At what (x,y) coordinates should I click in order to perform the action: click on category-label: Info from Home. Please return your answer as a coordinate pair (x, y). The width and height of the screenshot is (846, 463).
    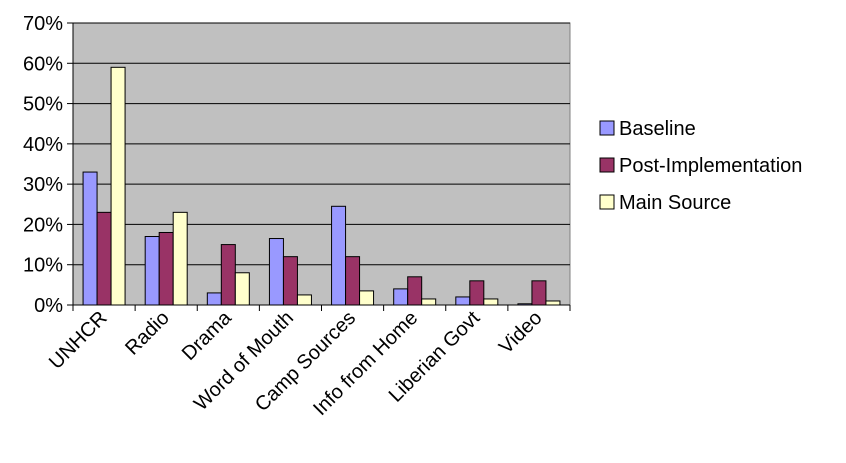
    Looking at the image, I should click on (365, 363).